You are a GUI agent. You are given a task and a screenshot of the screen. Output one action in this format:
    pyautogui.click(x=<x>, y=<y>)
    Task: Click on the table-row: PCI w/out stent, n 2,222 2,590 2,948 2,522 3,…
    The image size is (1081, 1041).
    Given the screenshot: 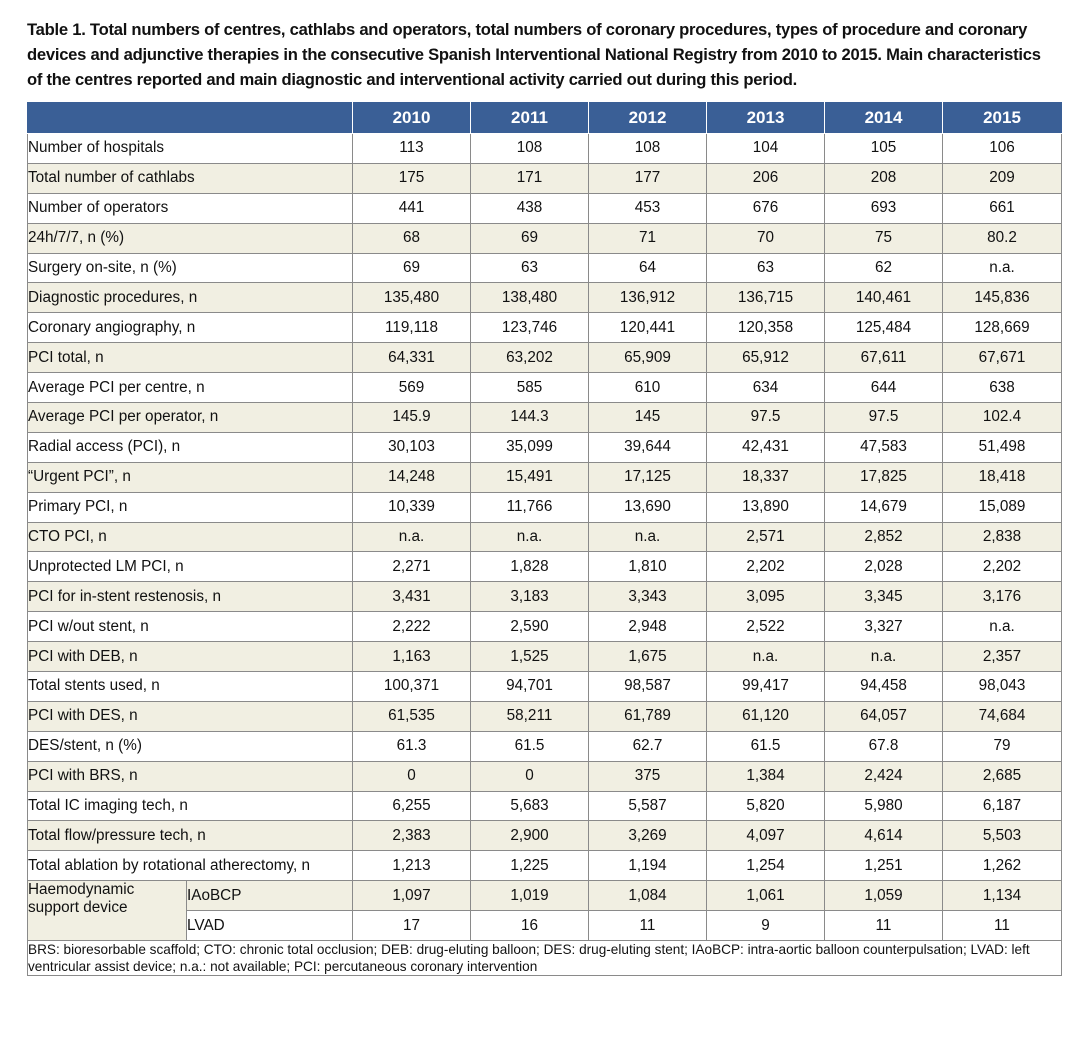 What is the action you would take?
    pyautogui.click(x=544, y=627)
    